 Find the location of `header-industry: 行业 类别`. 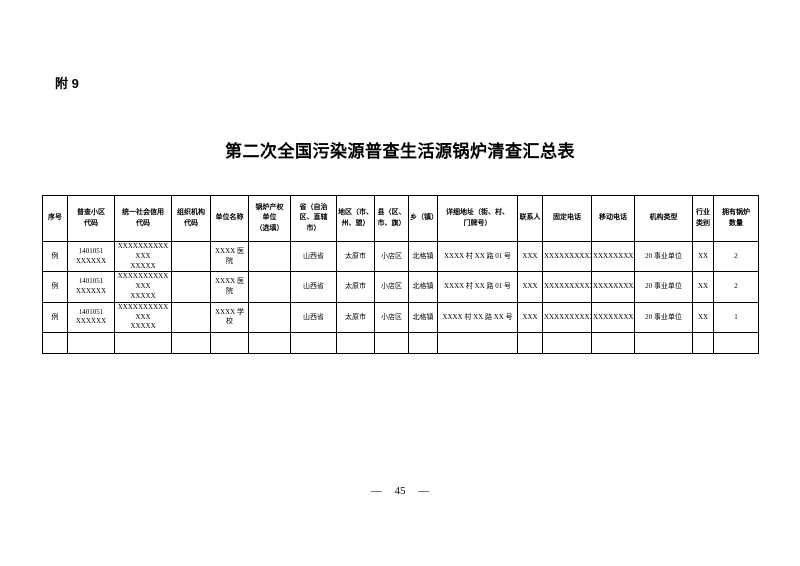

header-industry: 行业 类别 is located at coordinates (703, 218).